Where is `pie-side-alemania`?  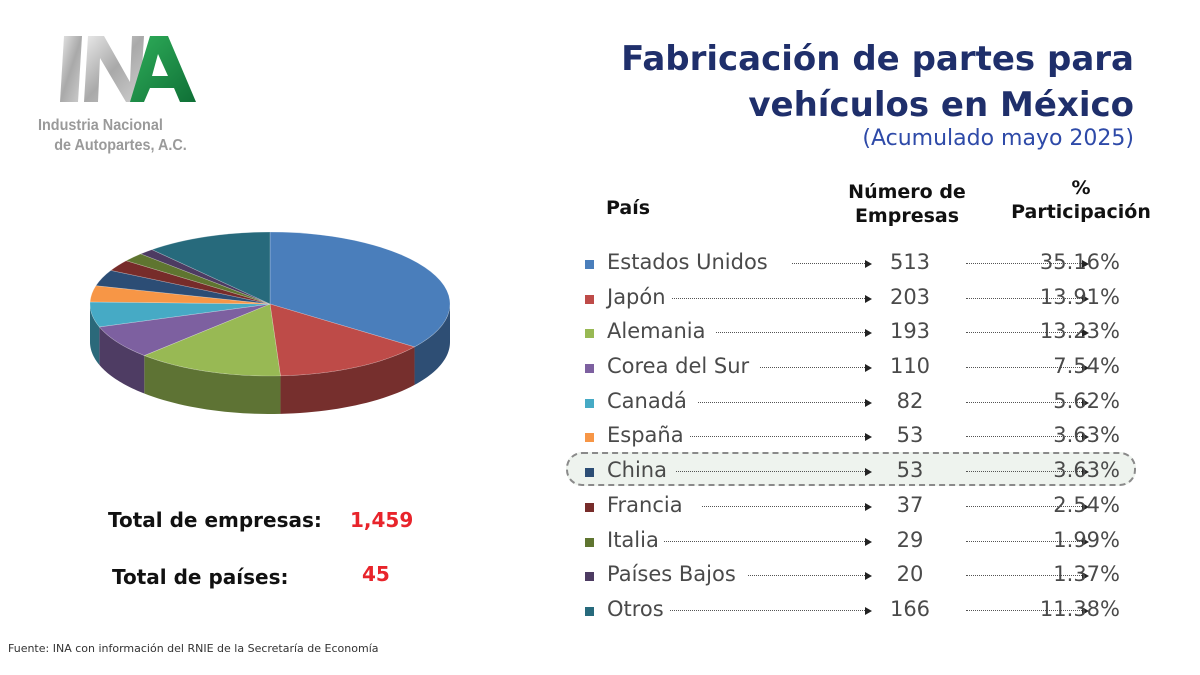
pie-side-alemania is located at coordinates (212, 384).